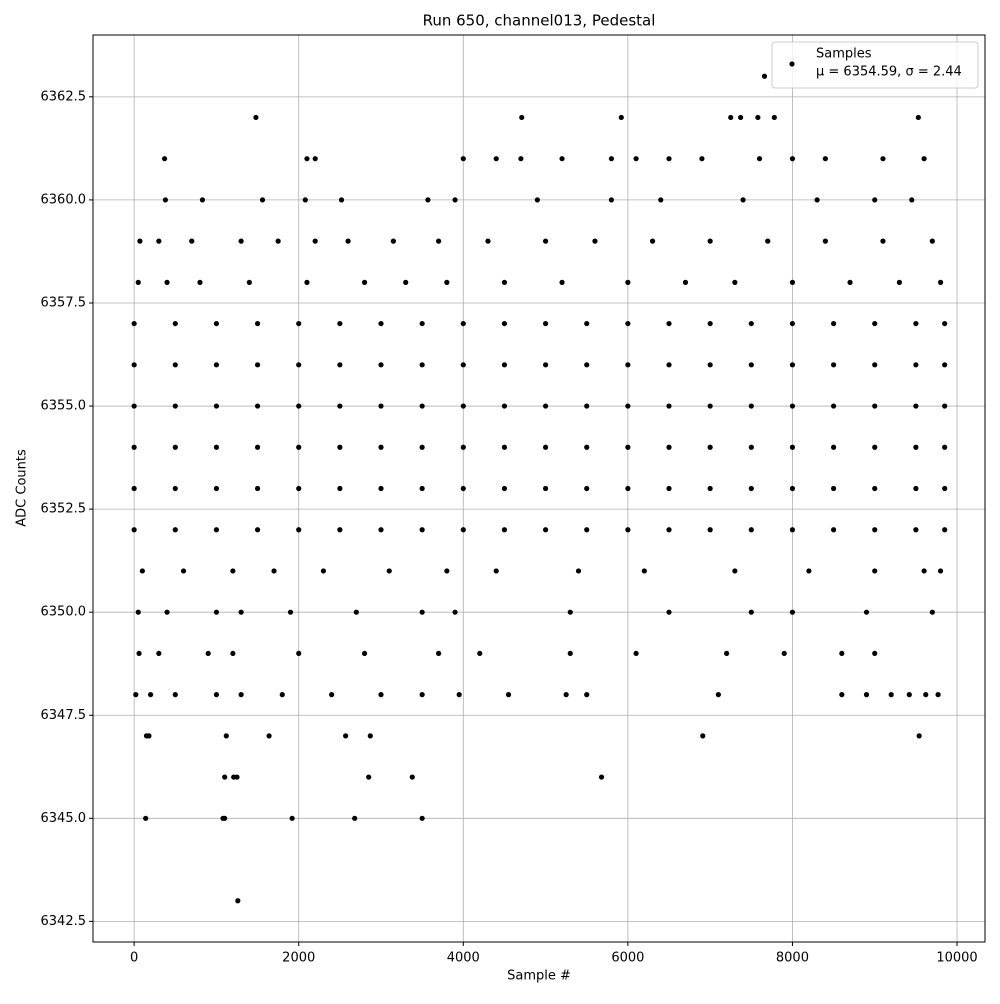  I want to click on legend-note: μ = 6354.59, σ = 2.44, so click(889, 72).